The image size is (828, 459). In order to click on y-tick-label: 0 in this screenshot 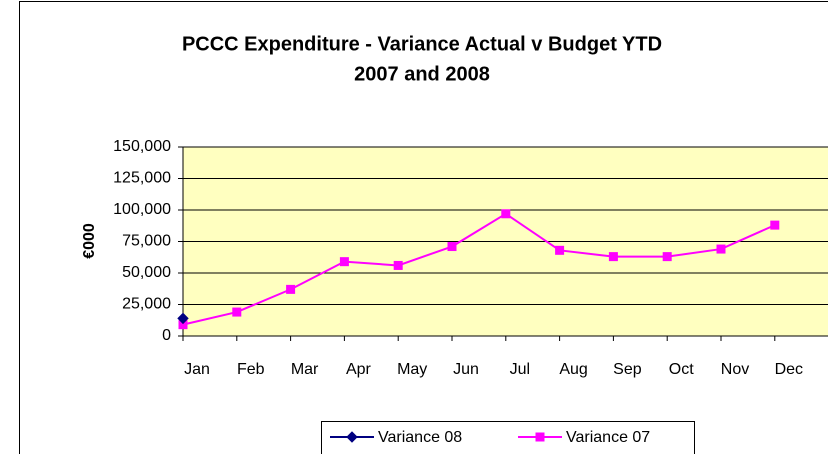, I will do `click(166, 335)`.